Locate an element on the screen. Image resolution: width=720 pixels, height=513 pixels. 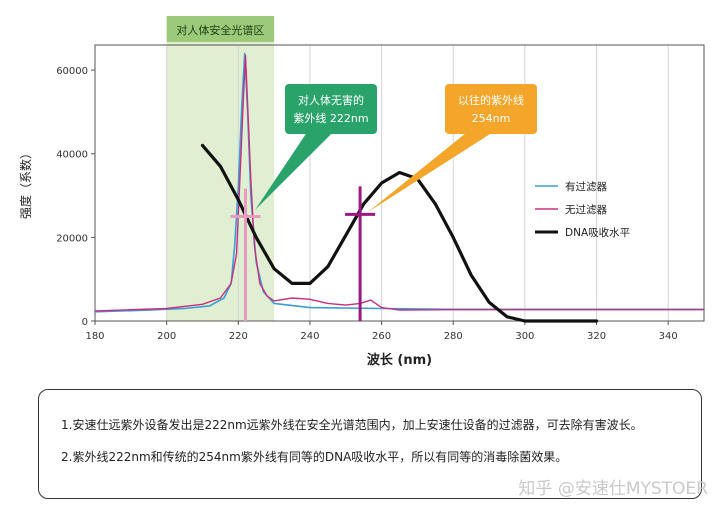
x-tick-label: 280 is located at coordinates (453, 336).